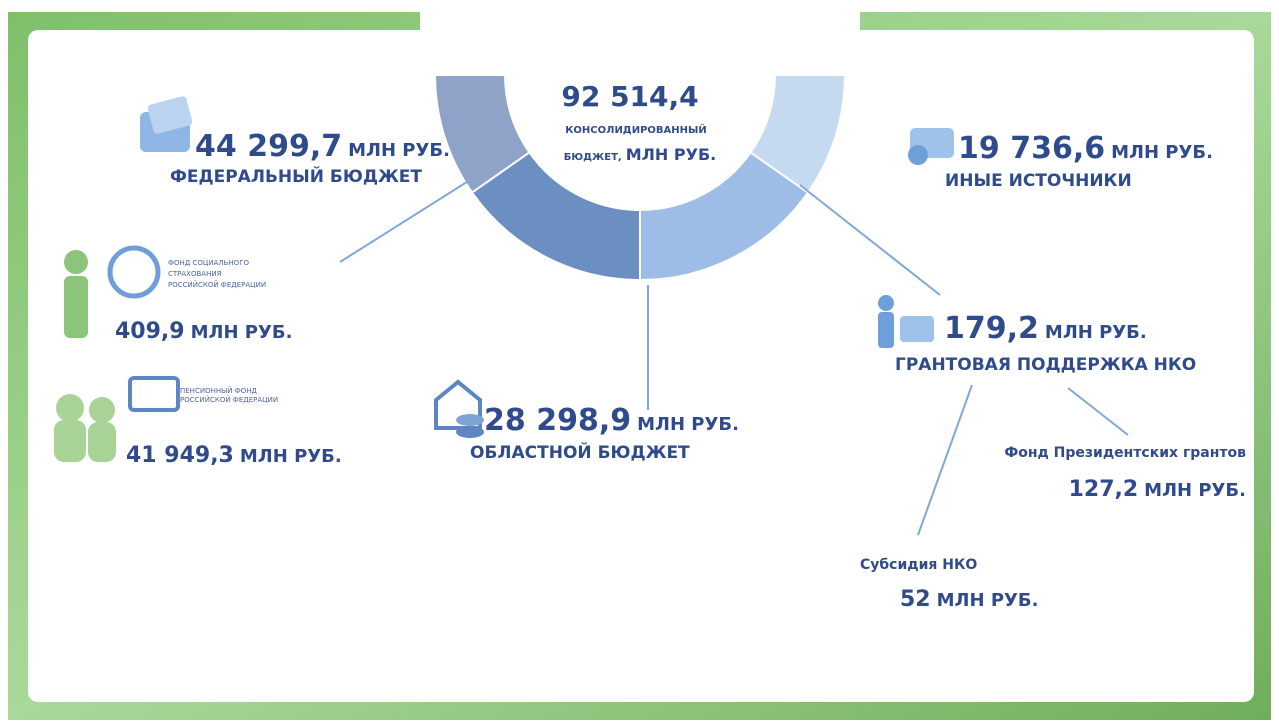 This screenshot has width=1279, height=728. What do you see at coordinates (988, 600) in the screenshot?
I see `subsidy-unit: МЛН РУБ.` at bounding box center [988, 600].